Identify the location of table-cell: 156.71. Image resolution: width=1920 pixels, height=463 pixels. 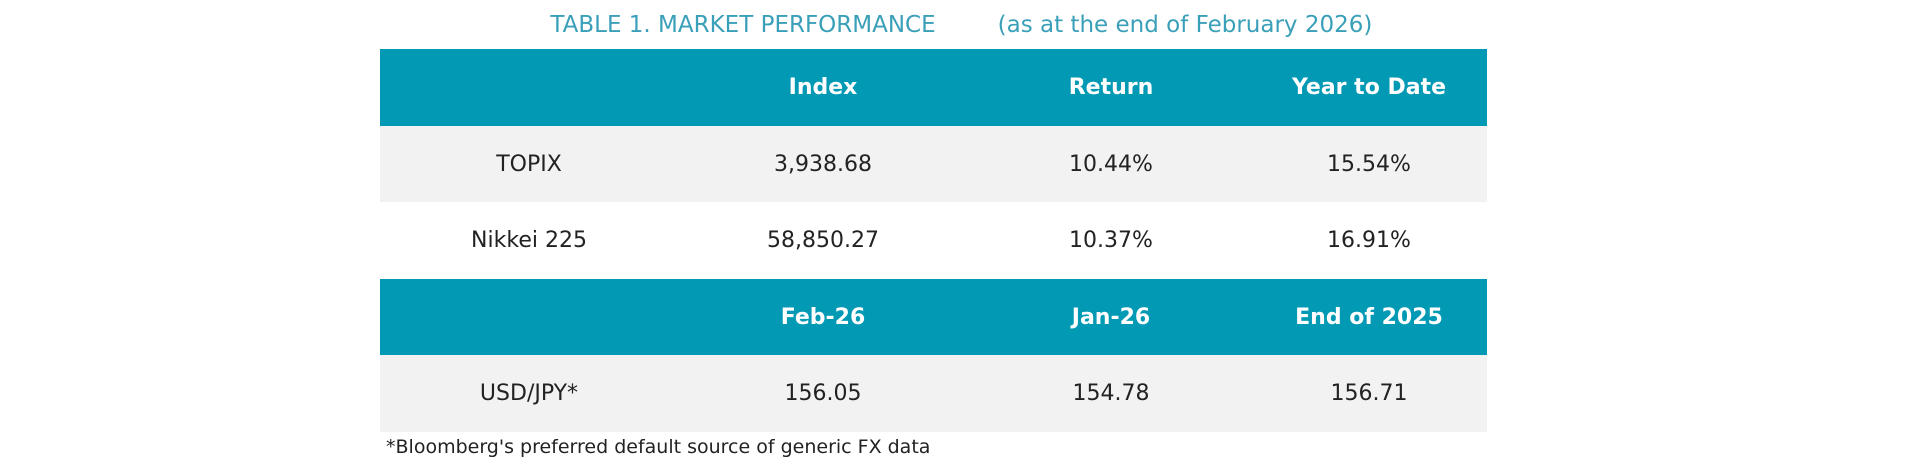
(1369, 393).